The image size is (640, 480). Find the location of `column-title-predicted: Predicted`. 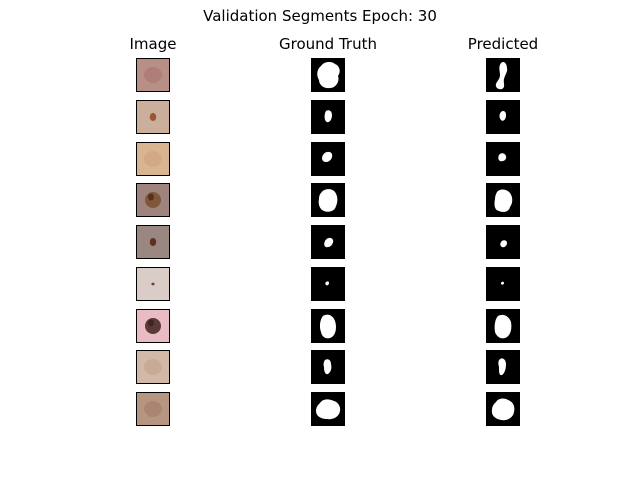

column-title-predicted: Predicted is located at coordinates (503, 44).